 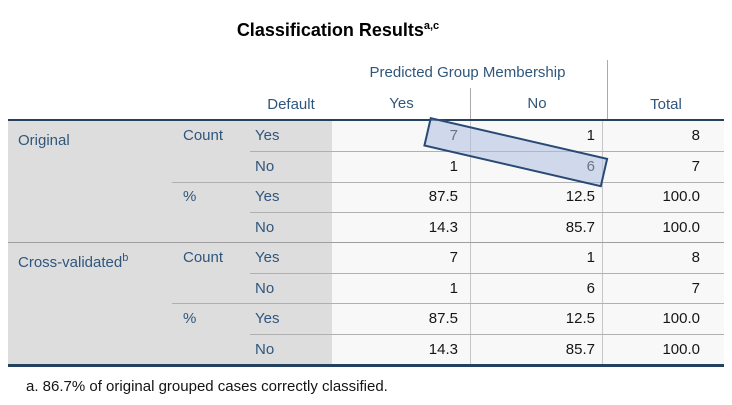 I want to click on cell-crossval-count-no-no: 6, so click(x=590, y=288).